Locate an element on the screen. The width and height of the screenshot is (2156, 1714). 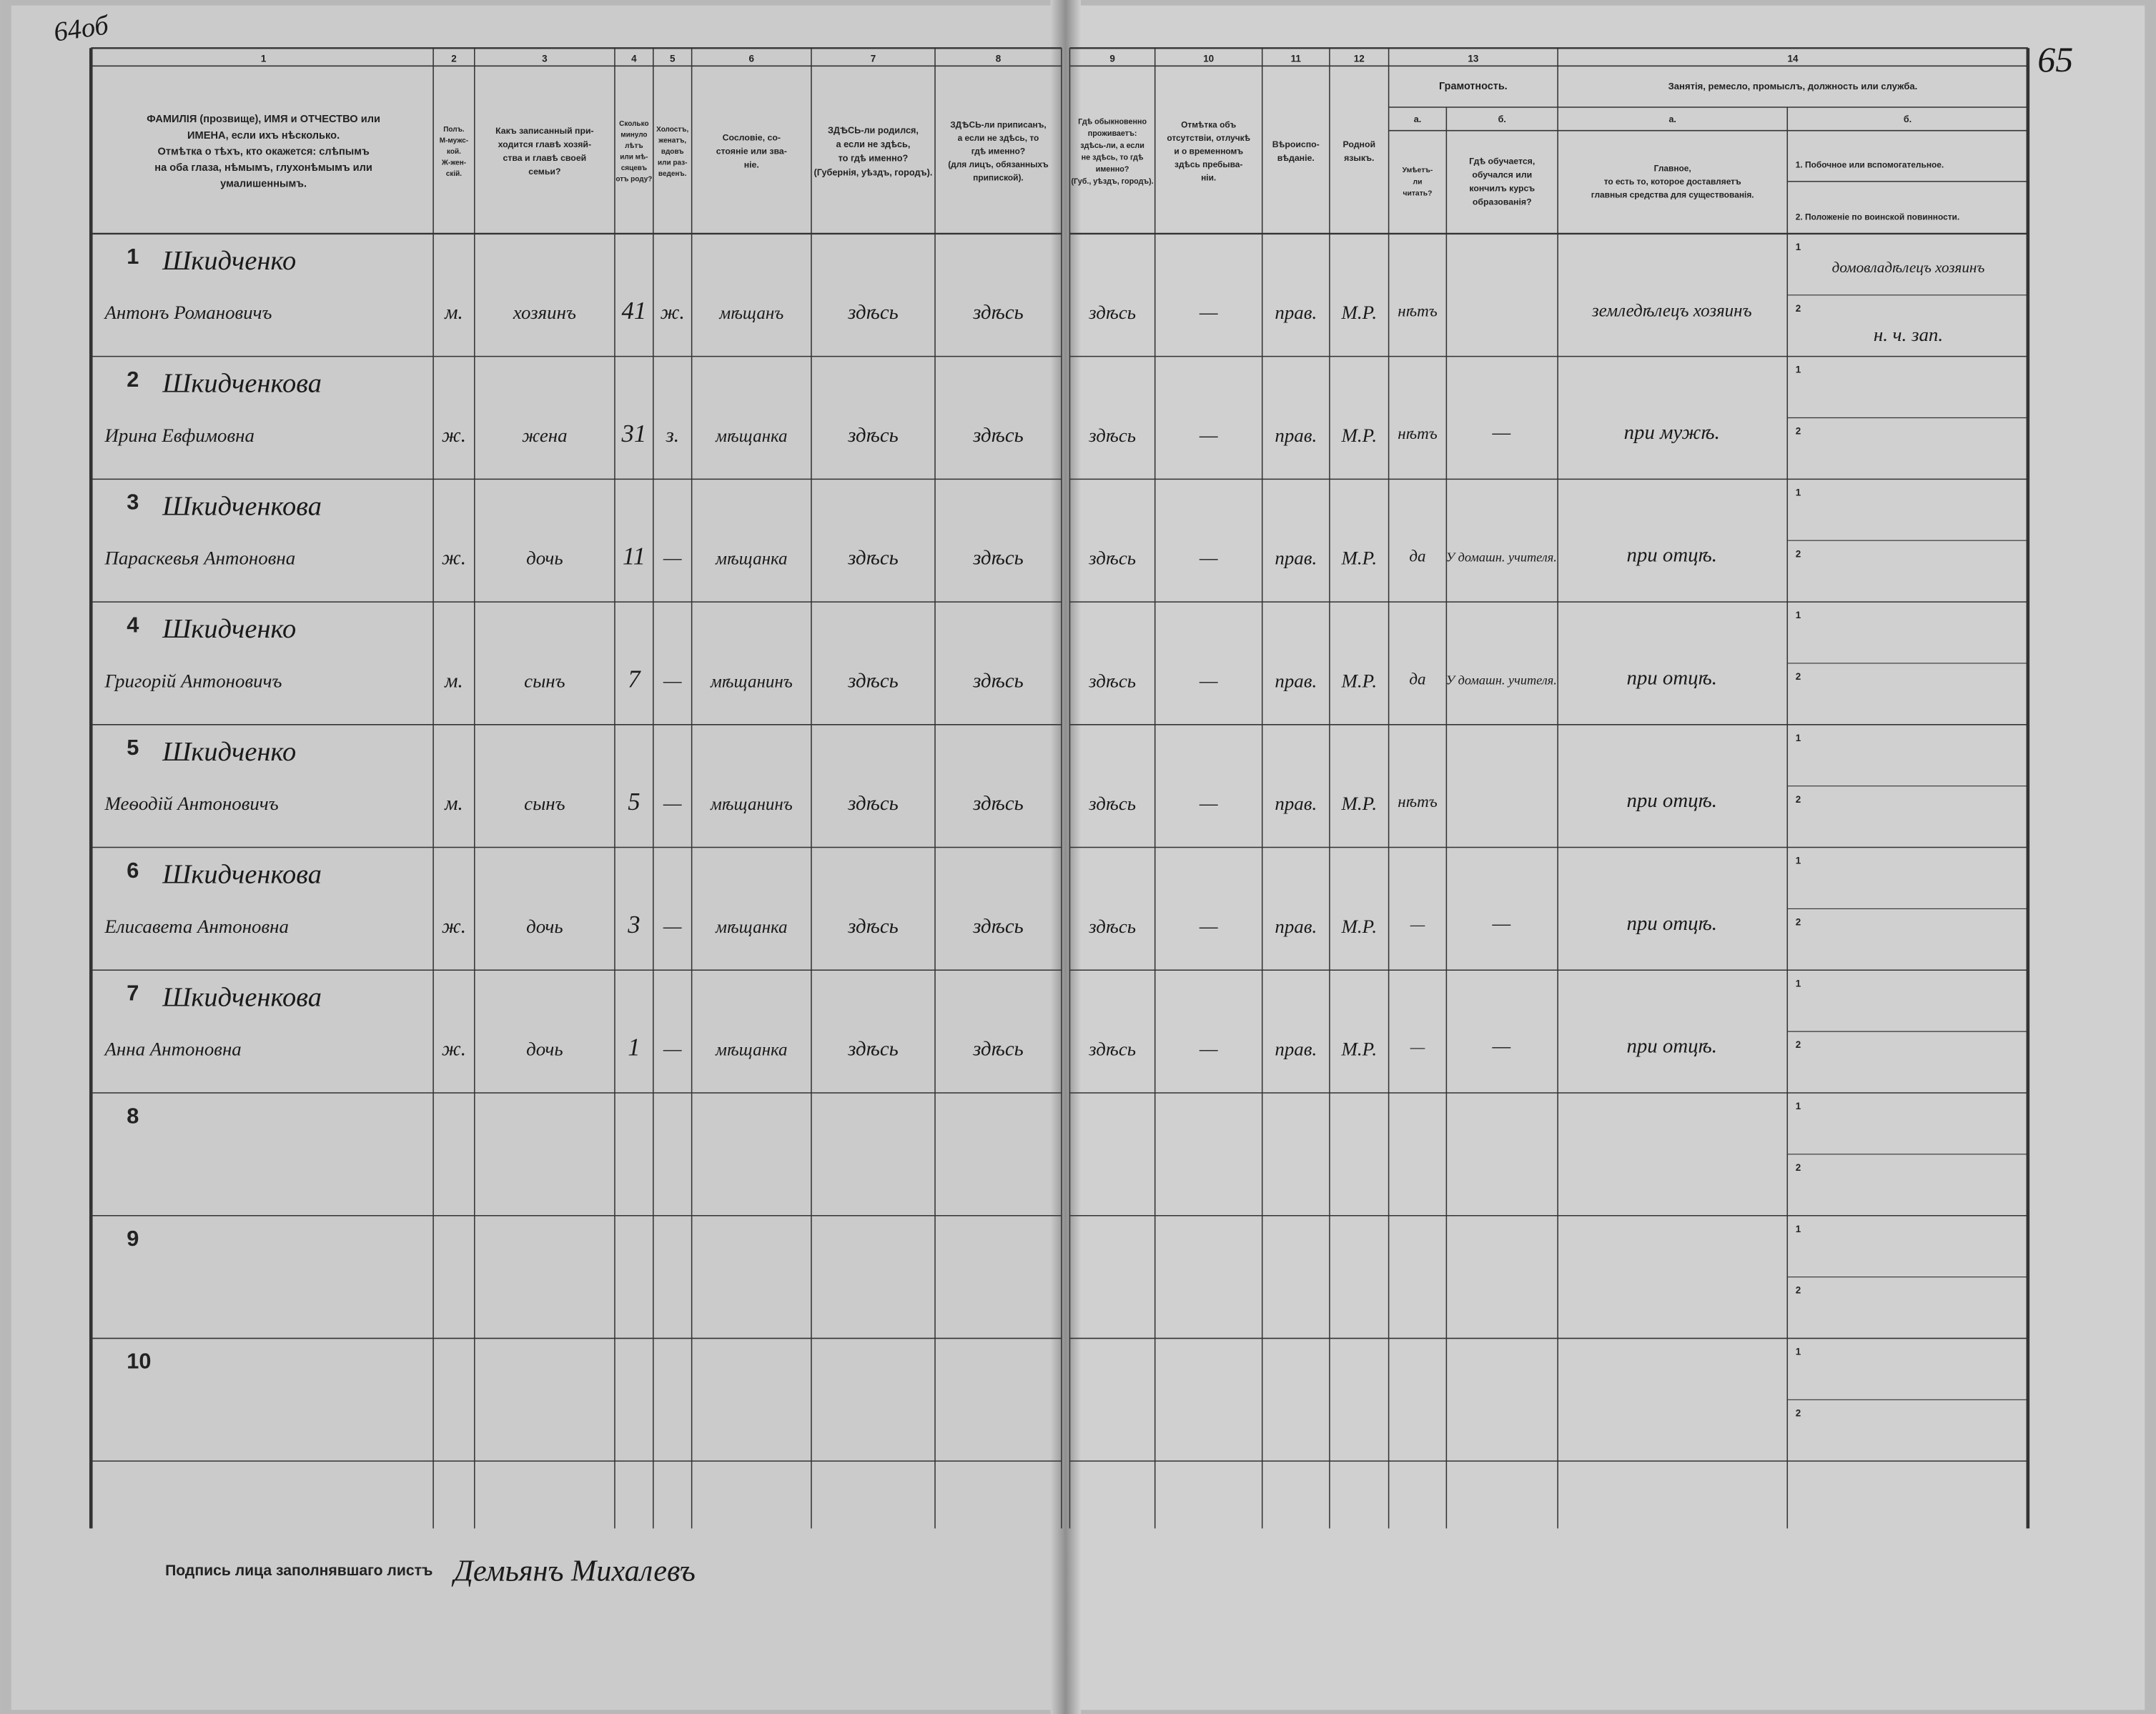
row-number: 9 is located at coordinates (133, 1238).